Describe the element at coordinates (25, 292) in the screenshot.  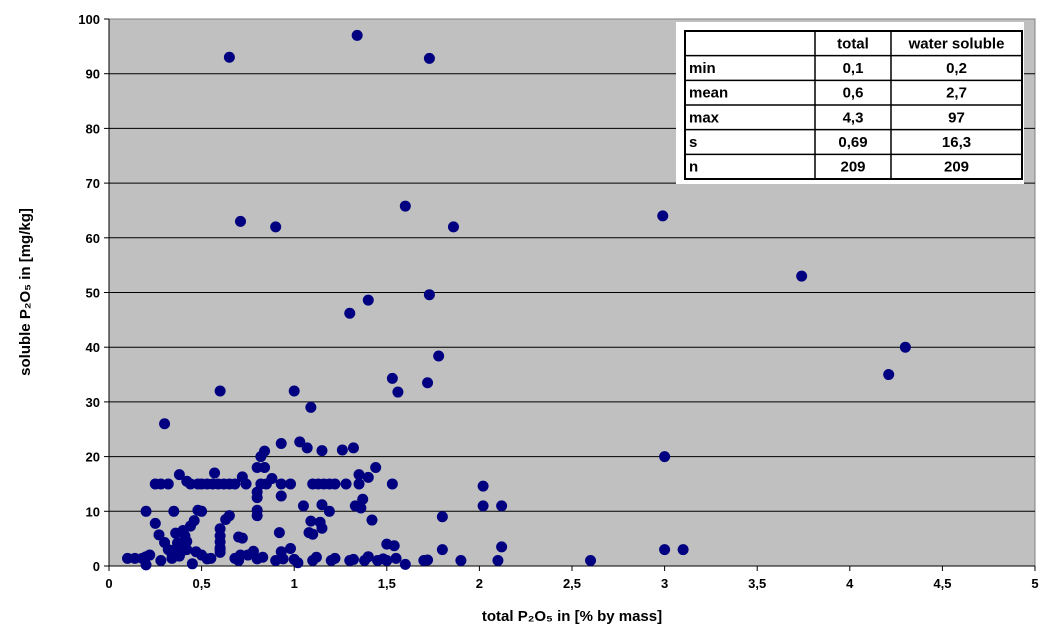
I see `y-axis-title: soluble P₂O₅ in [mg/kg]` at that location.